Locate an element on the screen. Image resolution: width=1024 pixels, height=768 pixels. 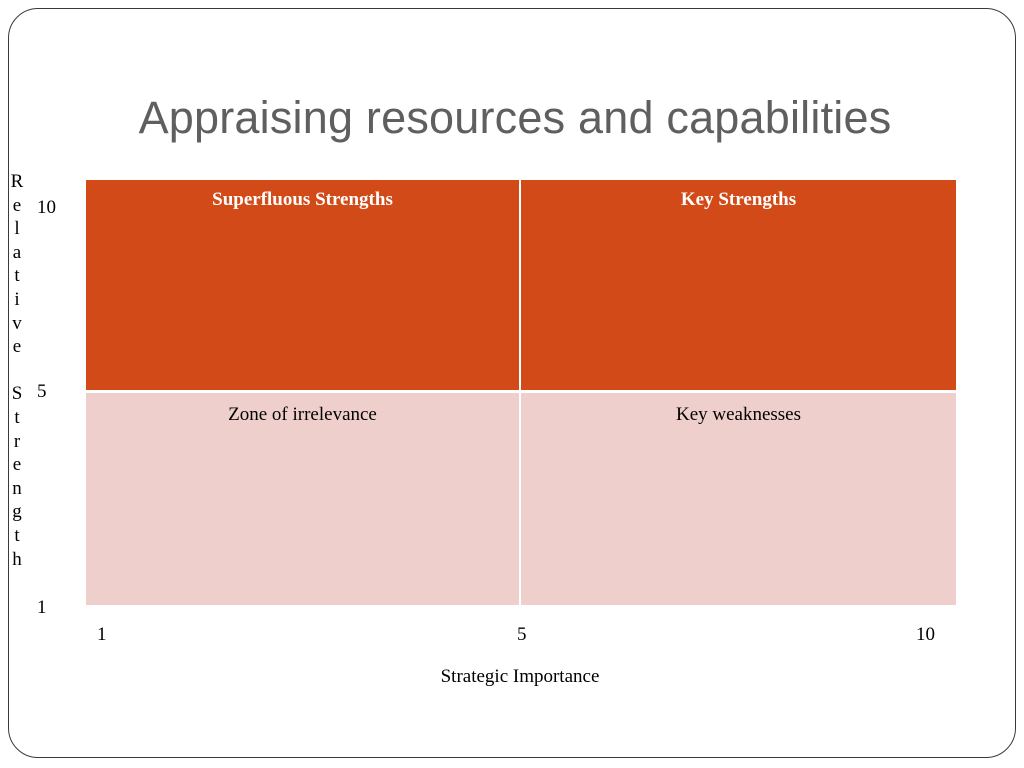
x-tick-5: 5 is located at coordinates (522, 634).